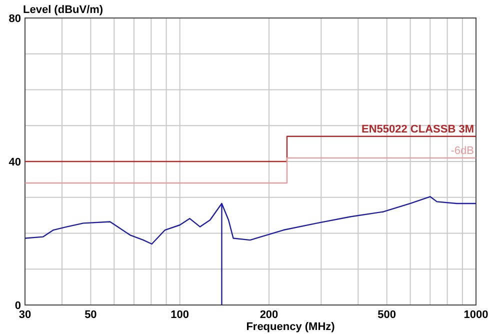 This screenshot has width=500, height=334. Describe the element at coordinates (90, 315) in the screenshot. I see `x-tick-label: 50` at that location.